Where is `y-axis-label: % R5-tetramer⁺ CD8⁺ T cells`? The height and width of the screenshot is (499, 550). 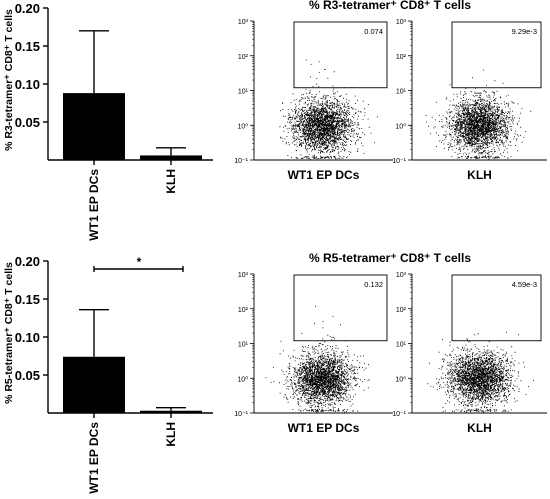
y-axis-label: % R5-tetramer⁺ CD8⁺ T cells is located at coordinates (9, 333).